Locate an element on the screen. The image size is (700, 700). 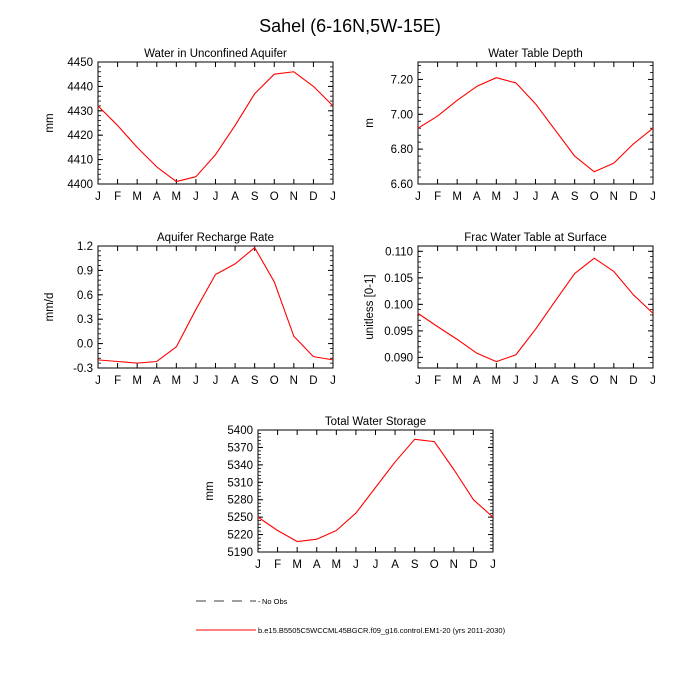
chart-4-ytick-label: 0.105 is located at coordinates (398, 279).